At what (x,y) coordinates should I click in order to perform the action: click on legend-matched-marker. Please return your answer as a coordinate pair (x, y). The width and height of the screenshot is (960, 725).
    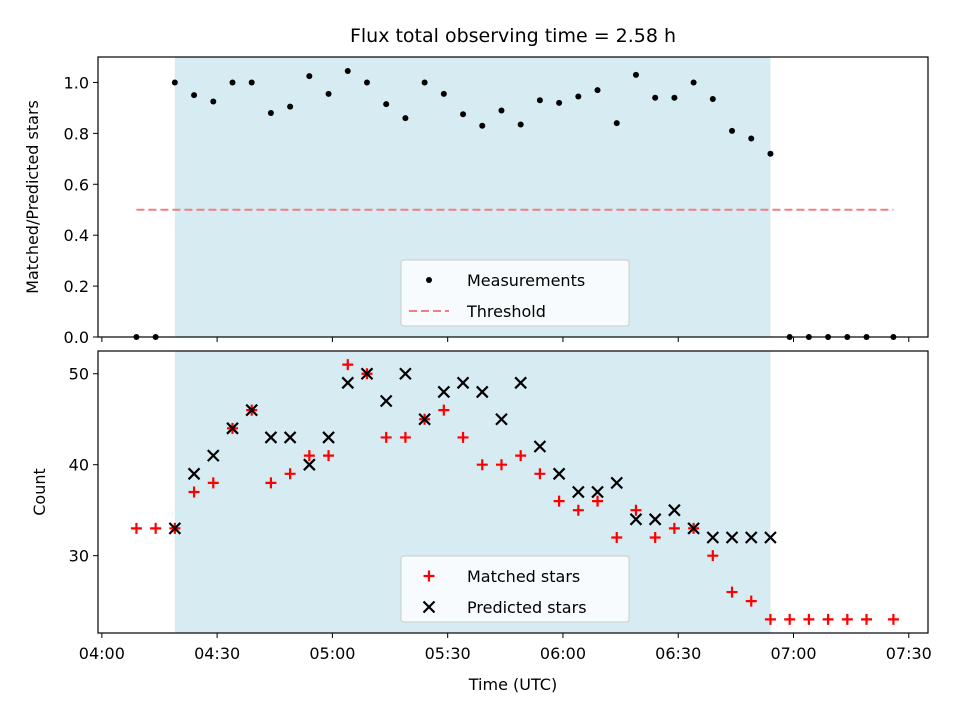
    Looking at the image, I should click on (429, 576).